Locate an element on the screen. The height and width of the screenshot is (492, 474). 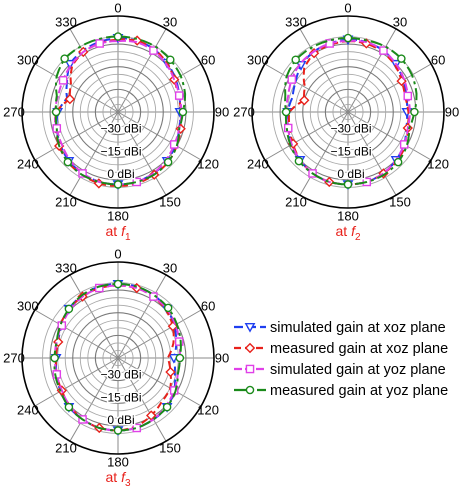
radial-label: 0 dBi is located at coordinates (120, 174).